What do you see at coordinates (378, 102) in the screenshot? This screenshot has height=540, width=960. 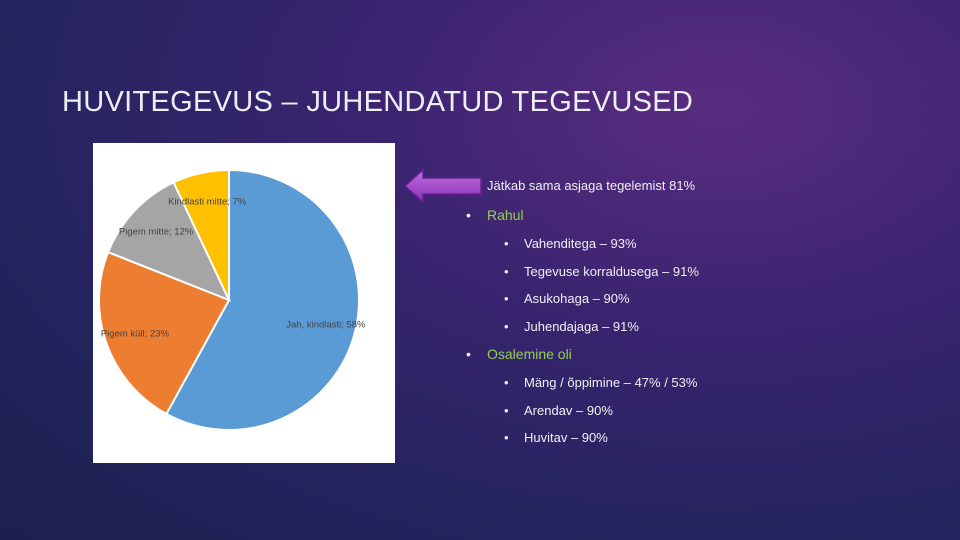 I see `slide-title: HUVITEGEVUS – JUHENDATUD TEGEVUSED` at bounding box center [378, 102].